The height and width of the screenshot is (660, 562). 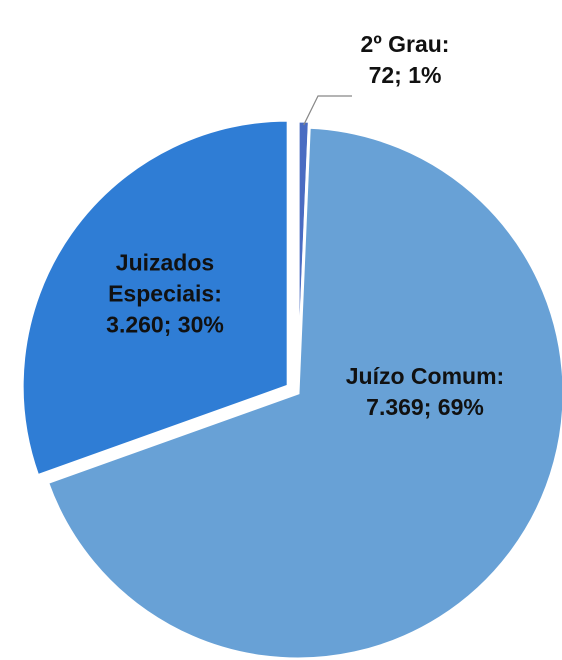 I want to click on data-label: Juizados Especiais: 3.260; 30%, so click(x=165, y=294).